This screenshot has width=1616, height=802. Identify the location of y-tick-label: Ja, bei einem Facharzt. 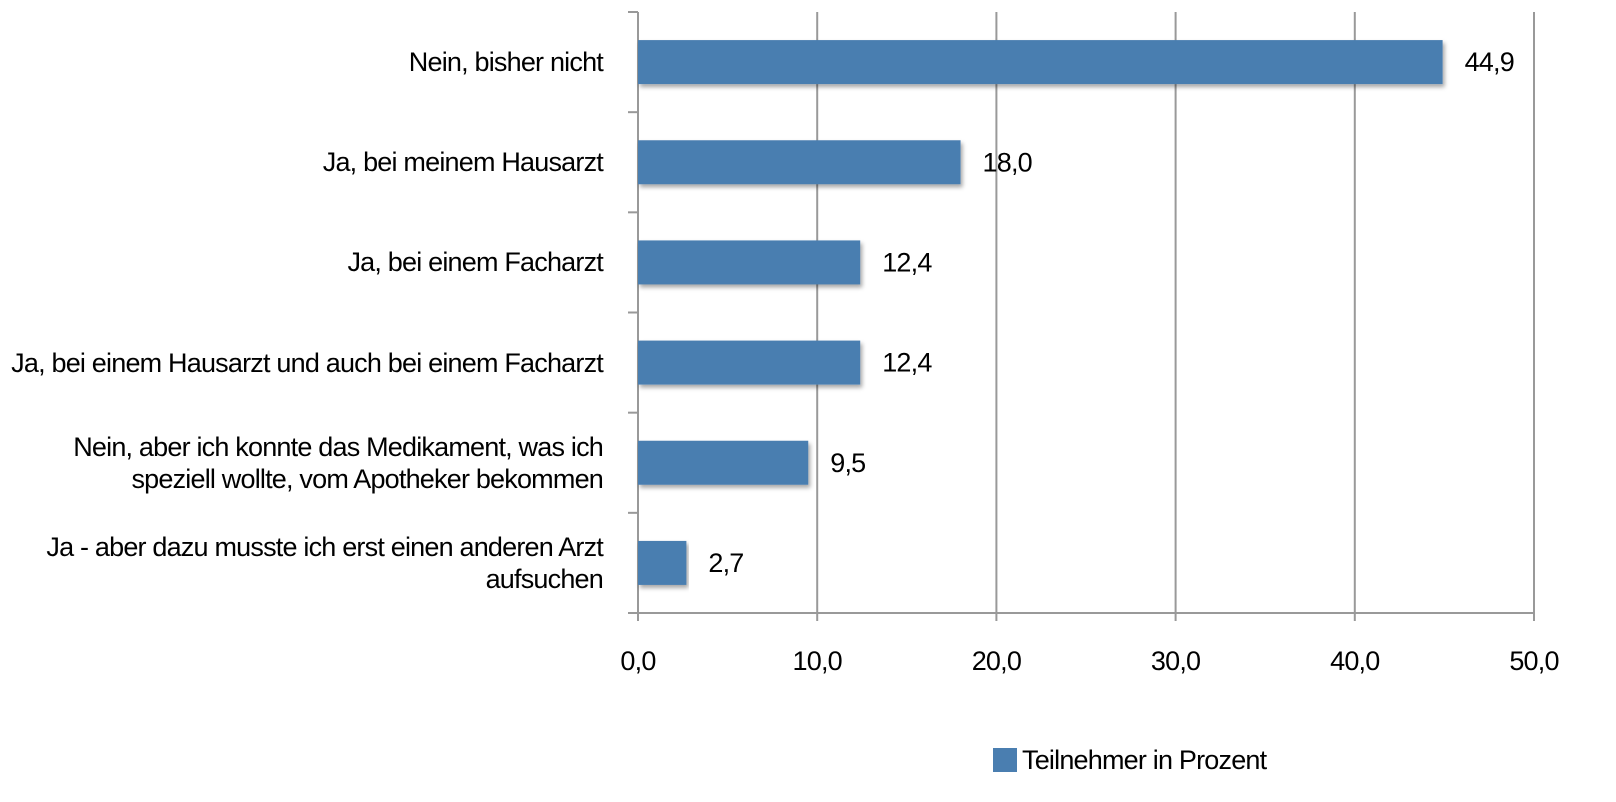
(475, 262).